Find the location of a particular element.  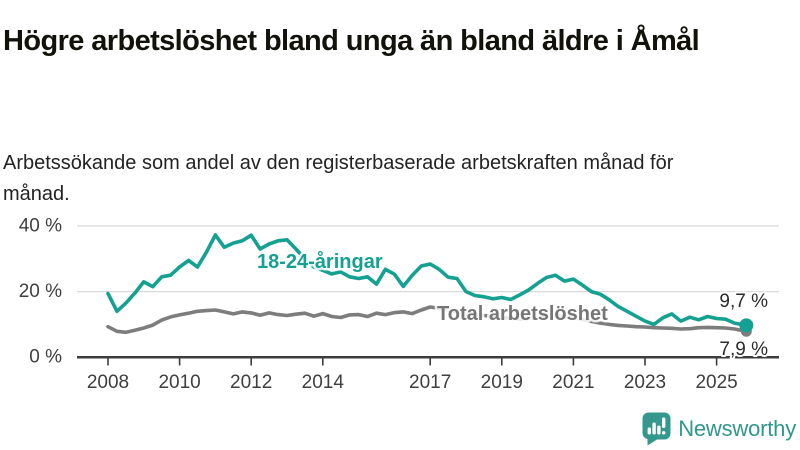

x-axis-tick-label: 2017 is located at coordinates (430, 382).